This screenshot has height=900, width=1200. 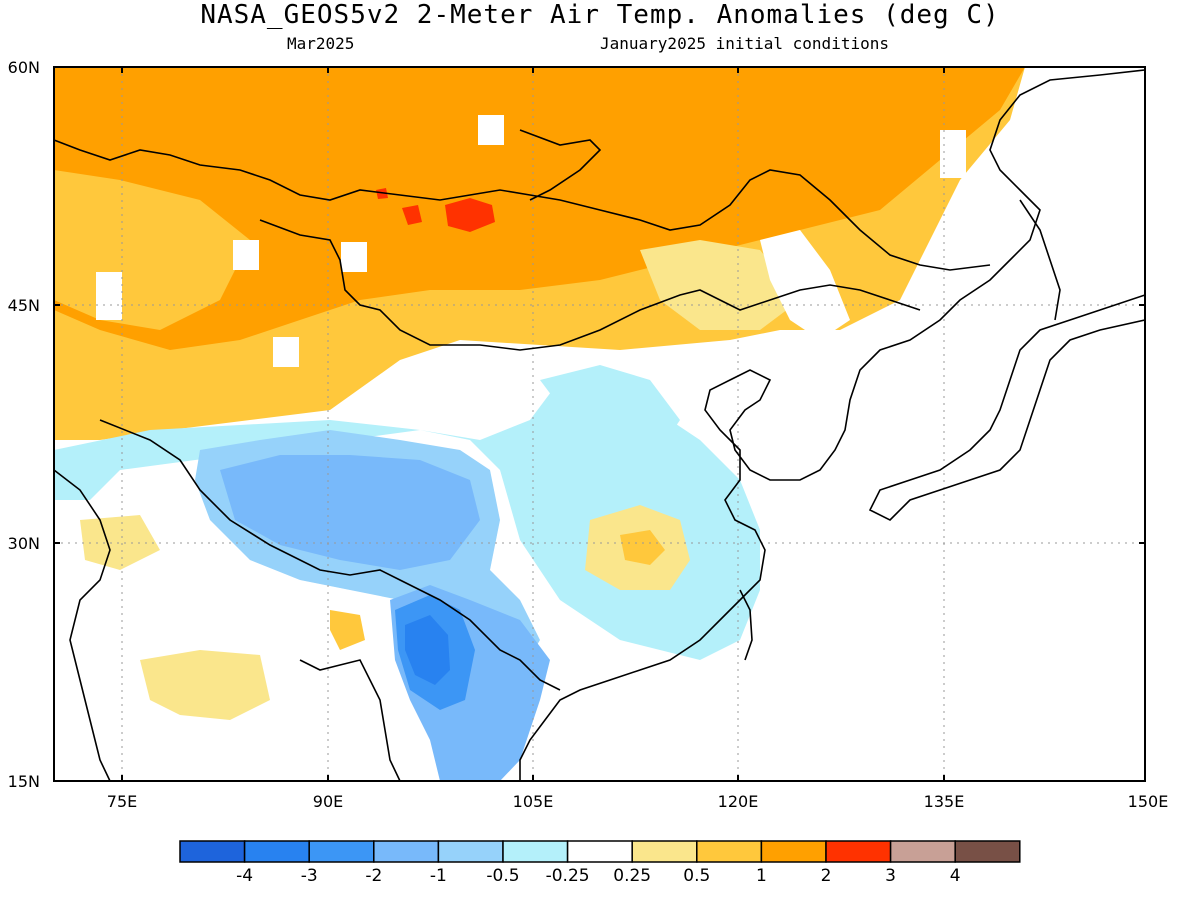 What do you see at coordinates (373, 876) in the screenshot?
I see `colorbar-label: -2` at bounding box center [373, 876].